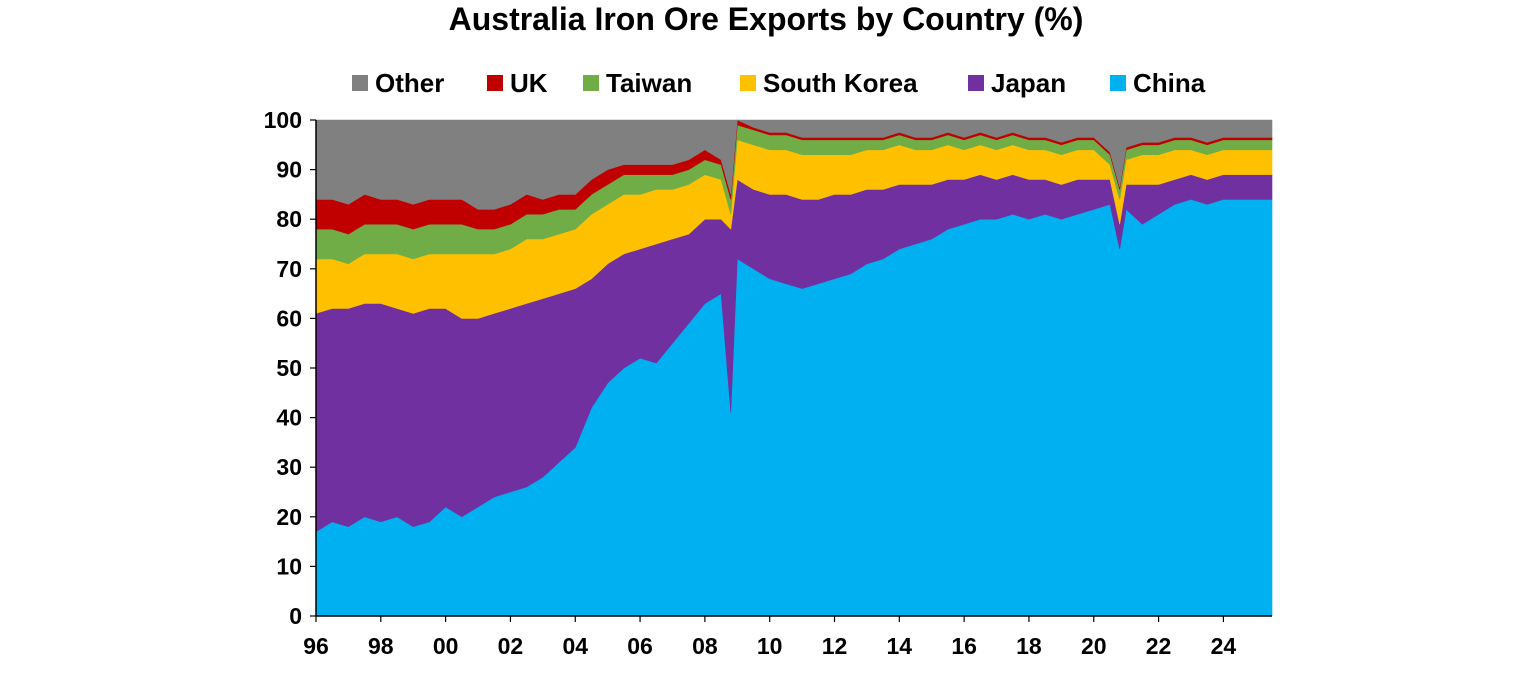 The width and height of the screenshot is (1536, 680). I want to click on x-tick-label: 12, so click(835, 646).